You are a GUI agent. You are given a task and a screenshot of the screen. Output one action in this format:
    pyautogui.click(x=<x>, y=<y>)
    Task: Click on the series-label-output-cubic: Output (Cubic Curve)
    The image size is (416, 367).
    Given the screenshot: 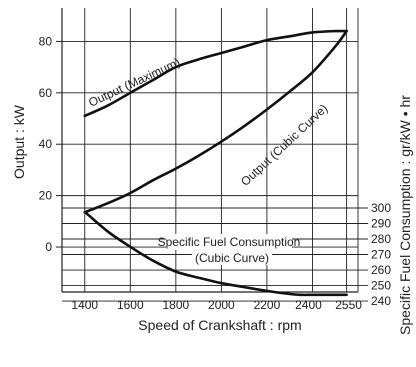 What is the action you would take?
    pyautogui.click(x=284, y=145)
    